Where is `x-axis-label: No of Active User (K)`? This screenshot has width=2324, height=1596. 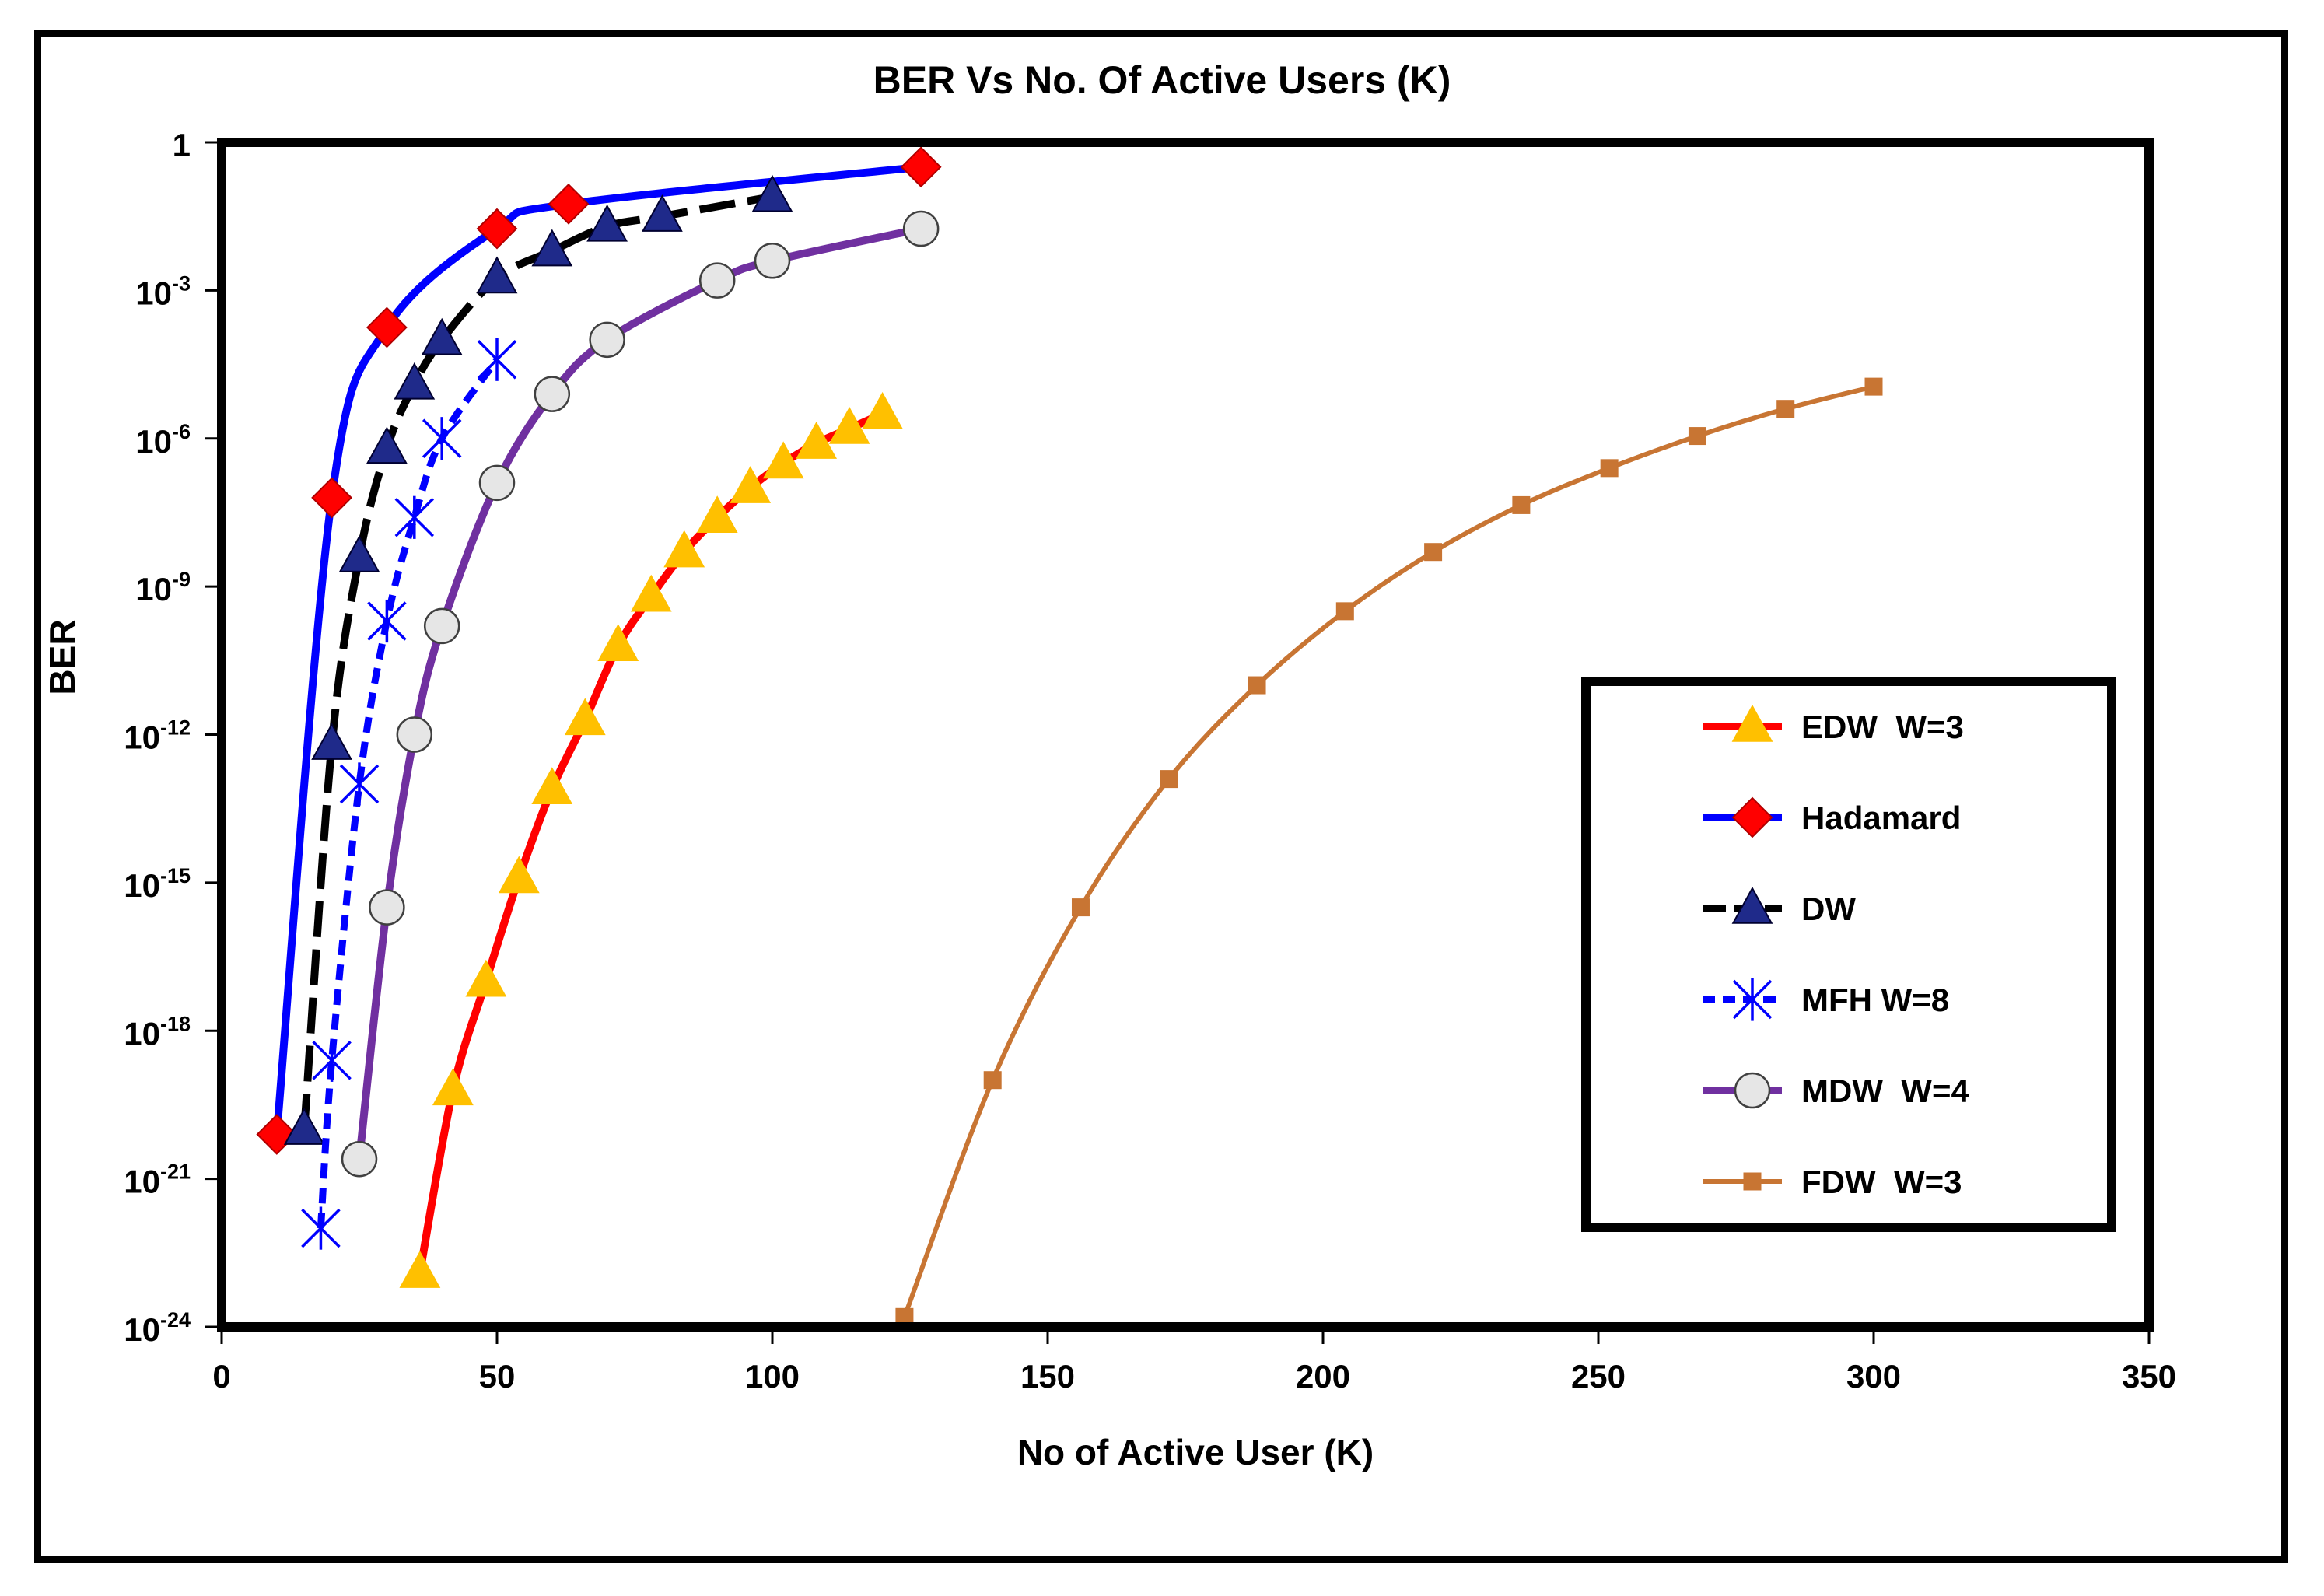 x-axis-label: No of Active User (K) is located at coordinates (1195, 1452).